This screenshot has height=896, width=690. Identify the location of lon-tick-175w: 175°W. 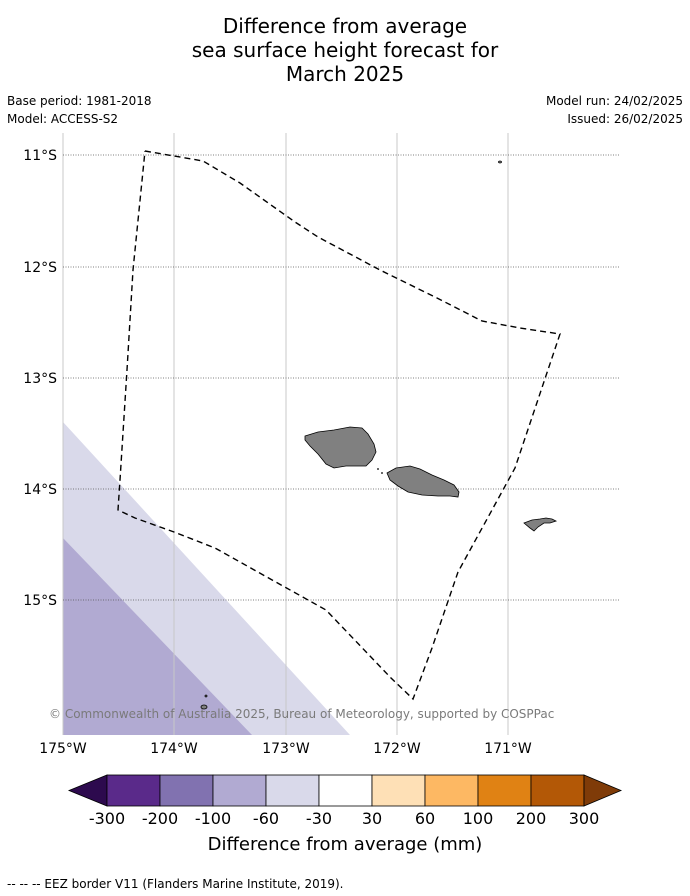
(63, 749).